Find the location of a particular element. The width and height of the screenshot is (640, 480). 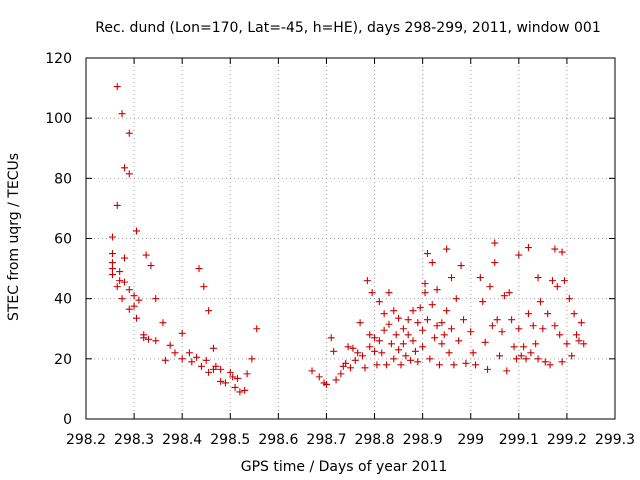

y-tick-label: 40 is located at coordinates (63, 300).